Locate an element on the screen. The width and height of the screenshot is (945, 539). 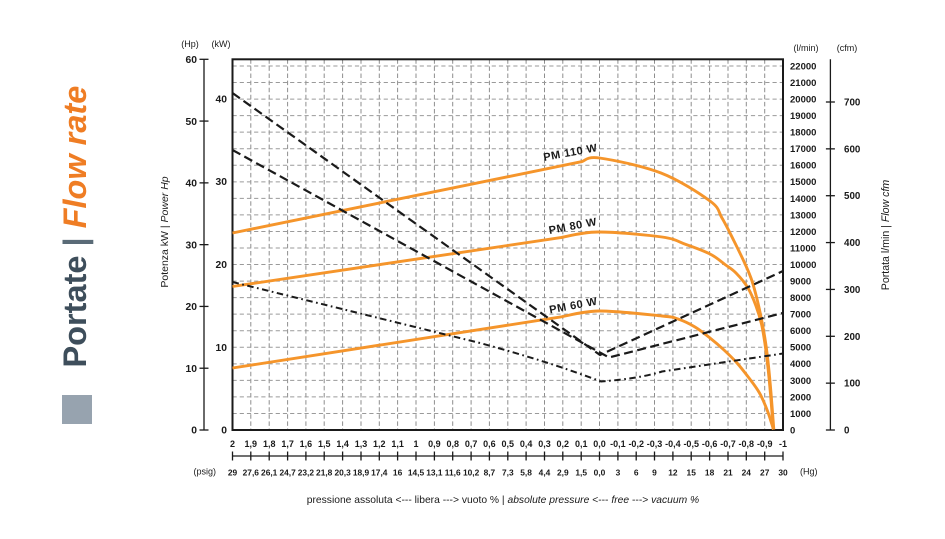
svg-text: 24,7 is located at coordinates (287, 473).